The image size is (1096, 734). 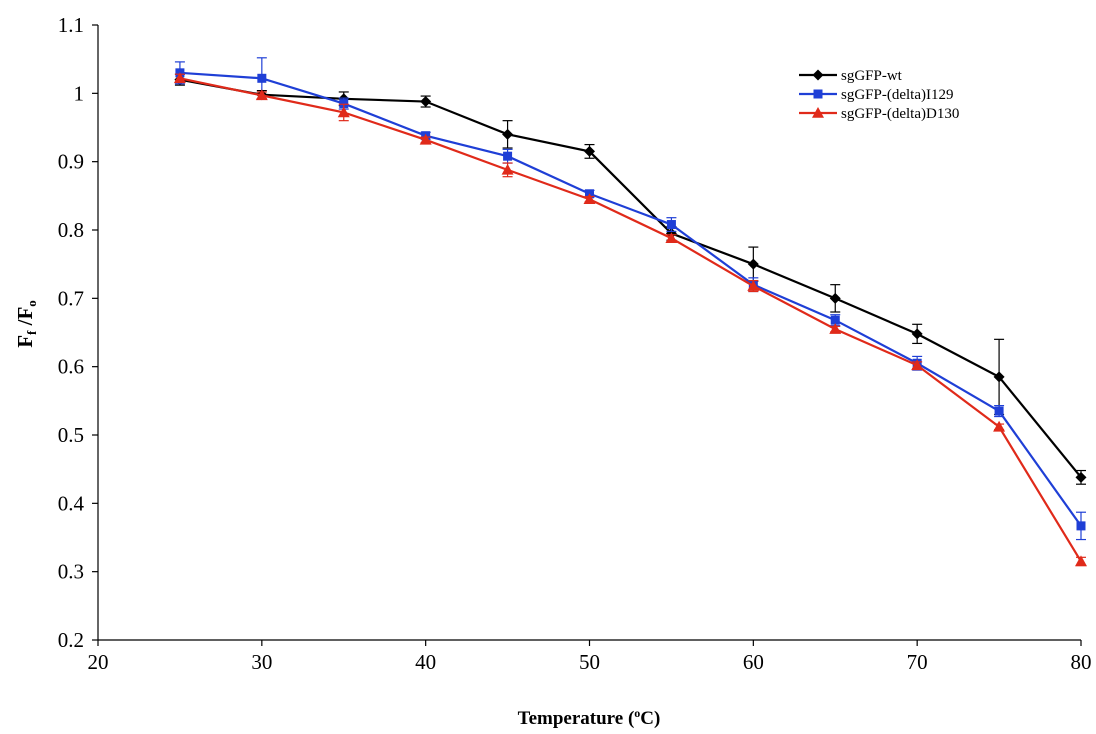 What do you see at coordinates (98, 662) in the screenshot?
I see `x-tick-label: 20` at bounding box center [98, 662].